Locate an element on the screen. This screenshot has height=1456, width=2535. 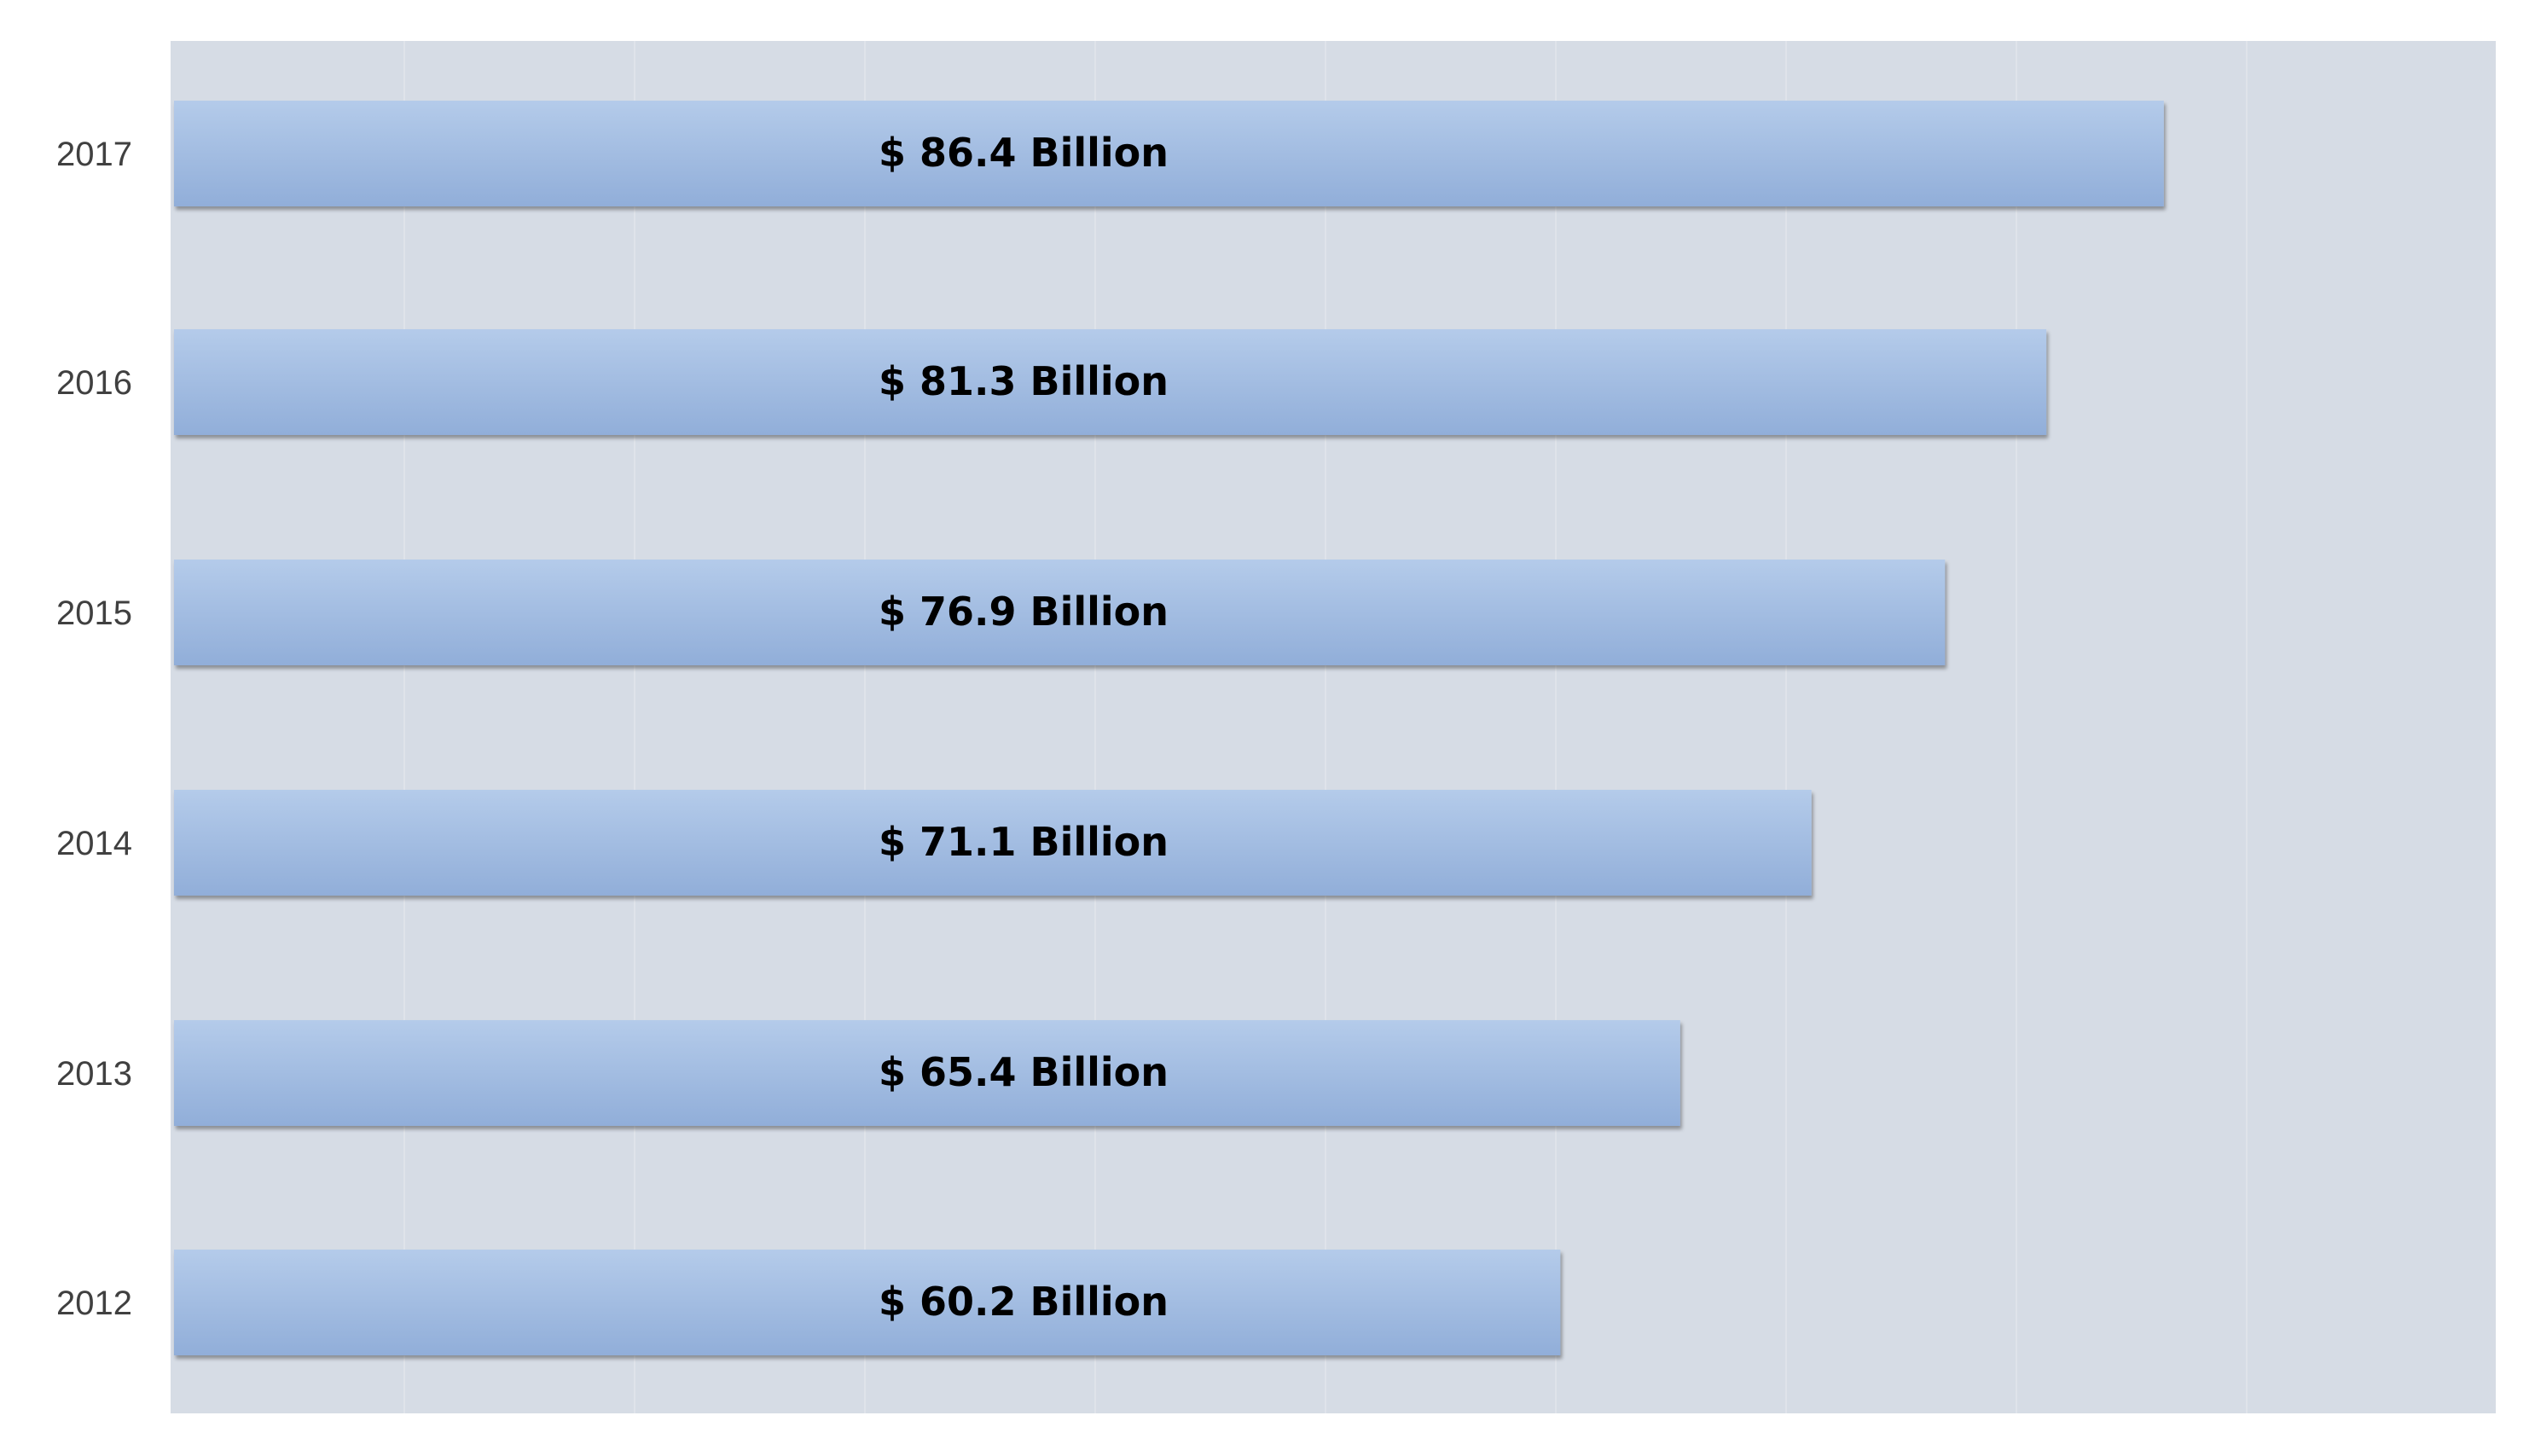
category-label-2017: 2017 is located at coordinates (94, 154).